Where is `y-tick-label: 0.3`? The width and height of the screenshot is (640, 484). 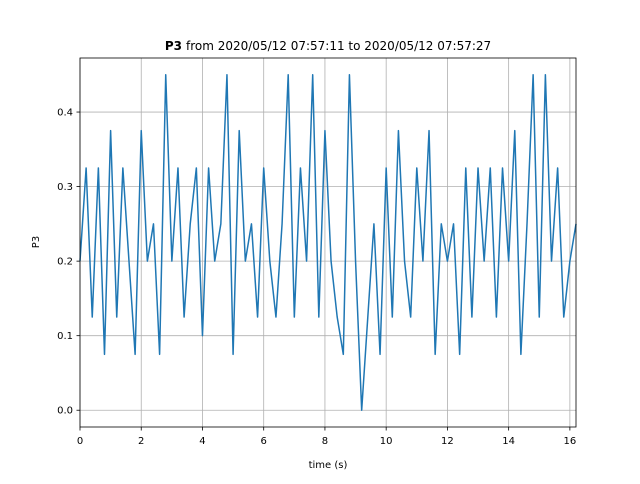 y-tick-label: 0.3 is located at coordinates (65, 187).